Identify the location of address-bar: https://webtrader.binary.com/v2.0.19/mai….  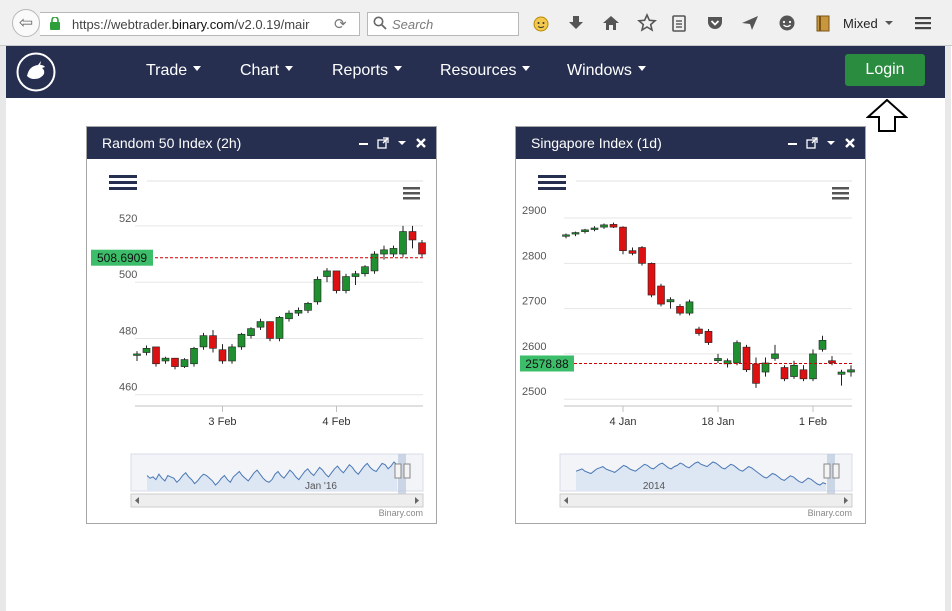
(200, 24).